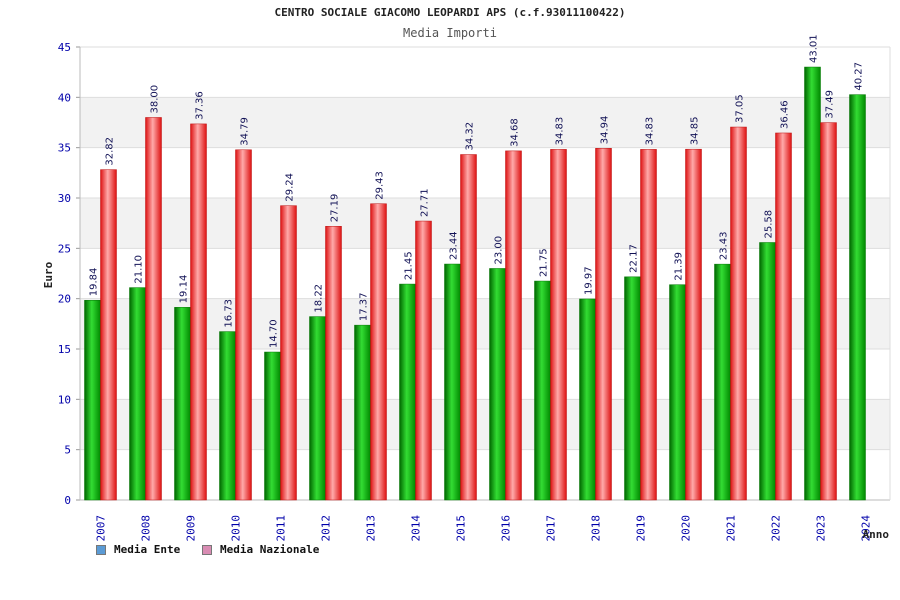  Describe the element at coordinates (515, 132) in the screenshot. I see `data-label: 34.68` at that location.